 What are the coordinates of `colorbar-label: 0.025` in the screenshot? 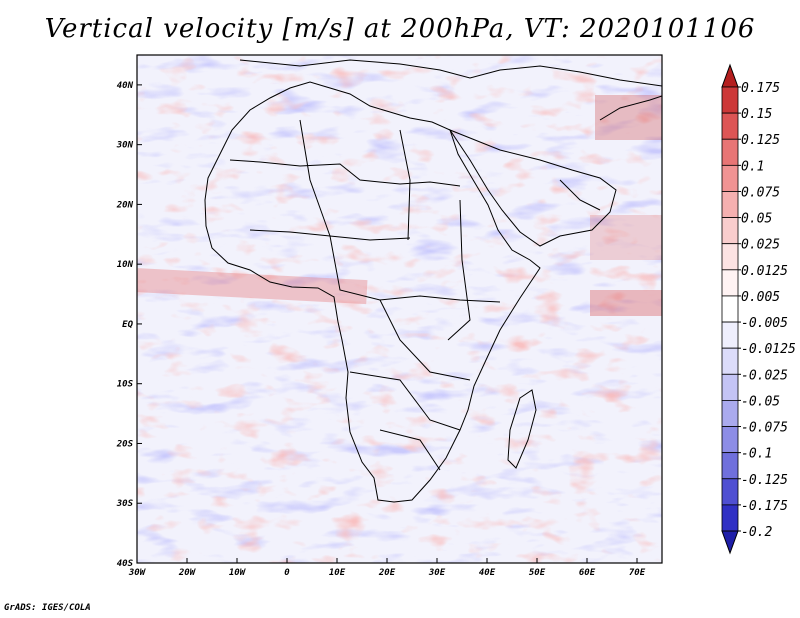 It's located at (760, 245).